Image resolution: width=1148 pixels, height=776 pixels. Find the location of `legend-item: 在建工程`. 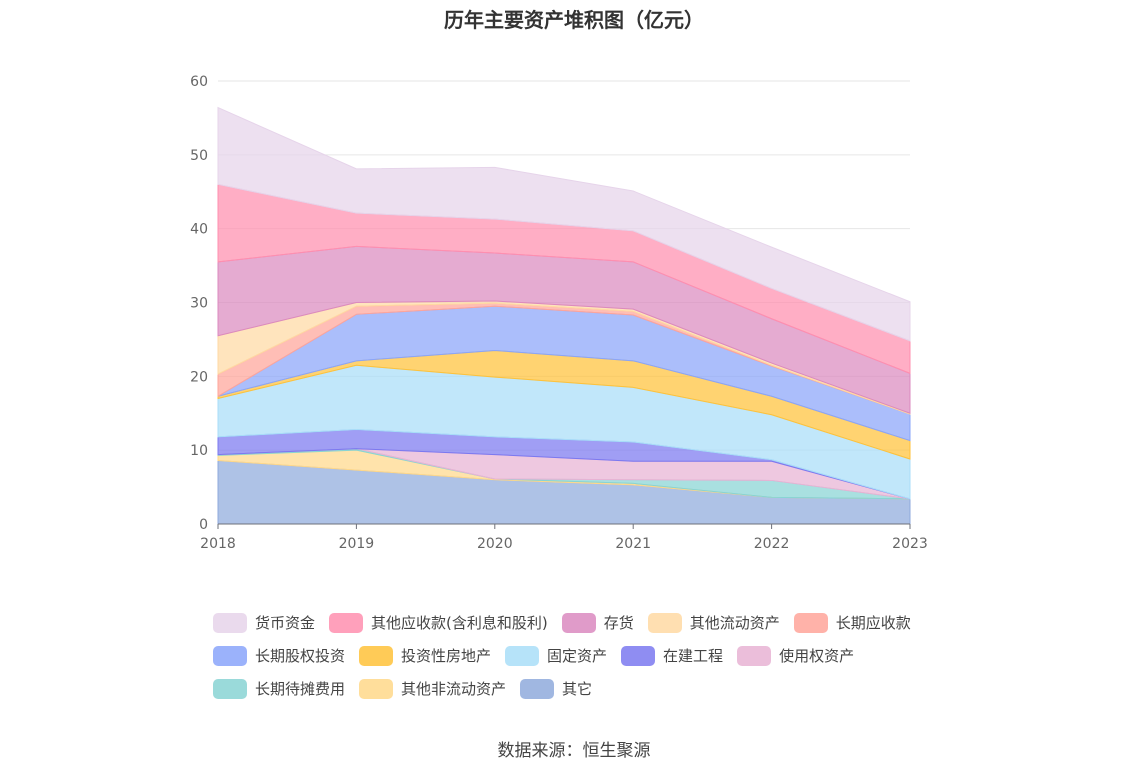

legend-item: 在建工程 is located at coordinates (672, 655).